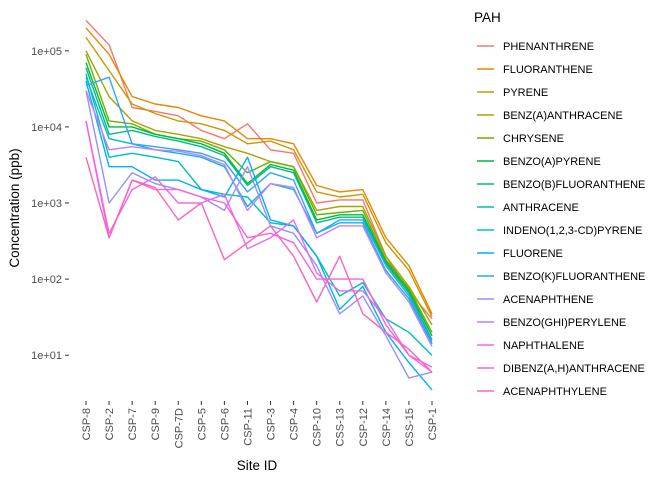  Describe the element at coordinates (179, 428) in the screenshot. I see `x-tick-label: CSP-7D` at that location.